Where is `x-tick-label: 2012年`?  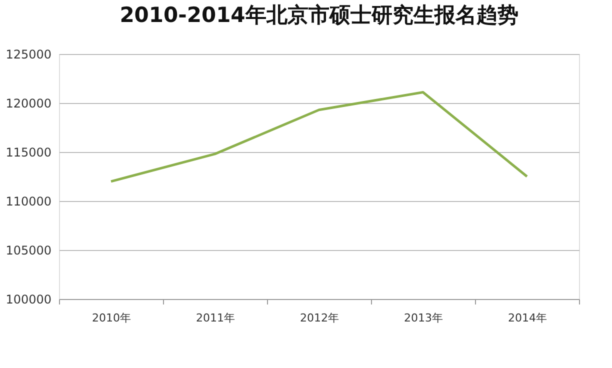 x-tick-label: 2012年 is located at coordinates (319, 318).